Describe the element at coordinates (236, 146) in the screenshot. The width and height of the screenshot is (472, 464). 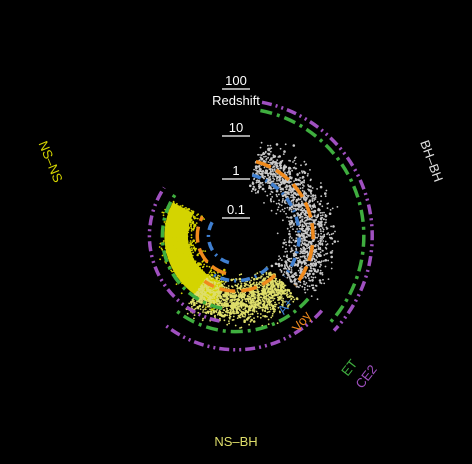
I see `radial-axis: 0.1 1 10 100 Redshift` at that location.